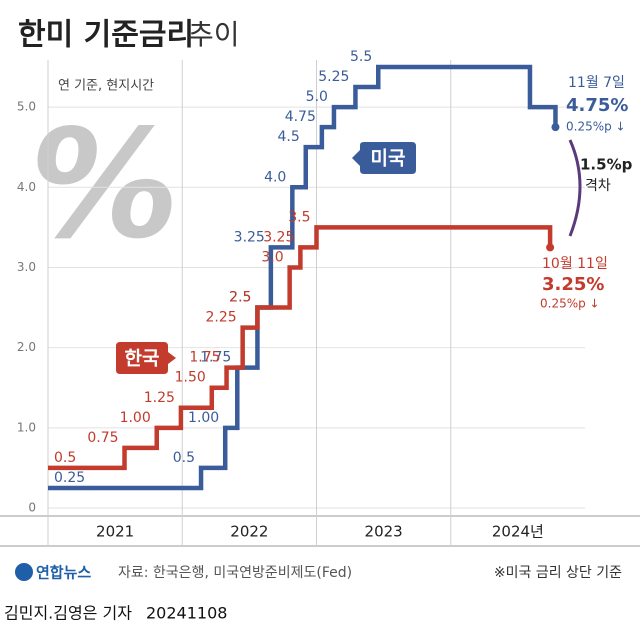  What do you see at coordinates (186, 613) in the screenshot?
I see `date: 20241108` at bounding box center [186, 613].